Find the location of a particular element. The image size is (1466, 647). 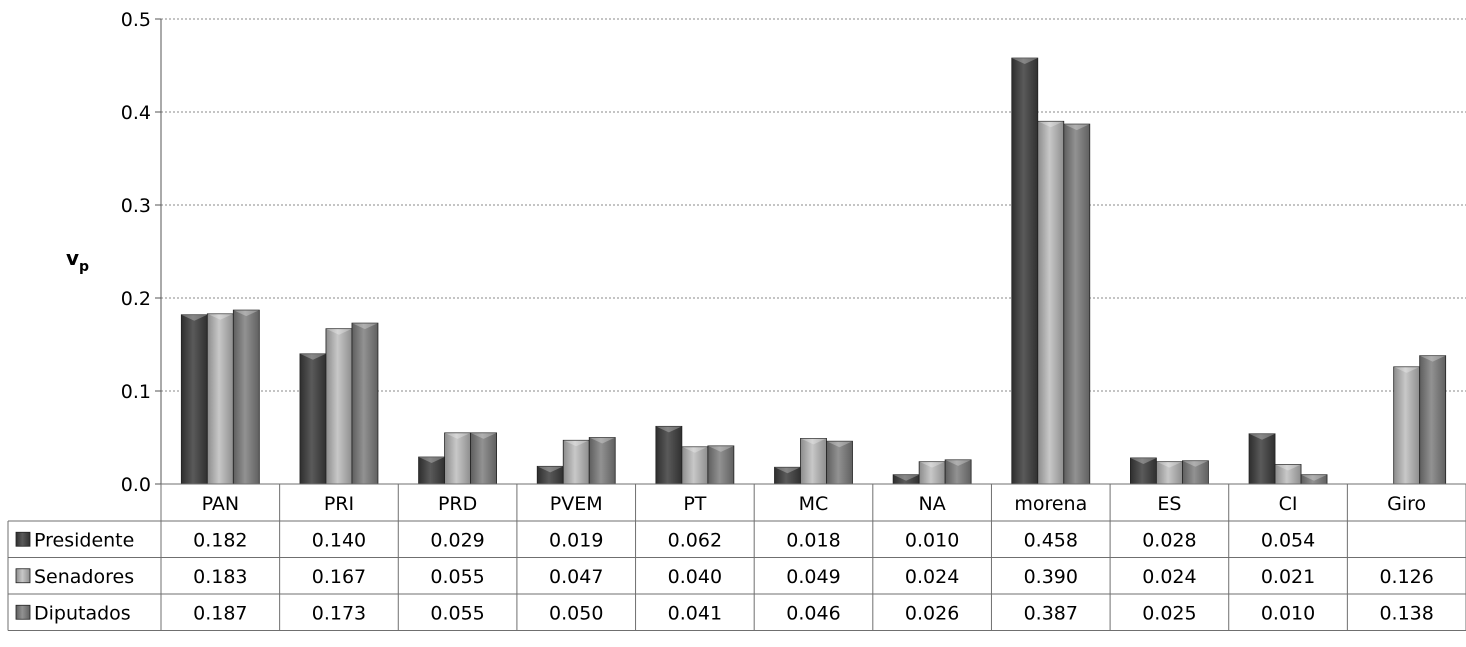

table-cell-value: 0.183 is located at coordinates (220, 577).